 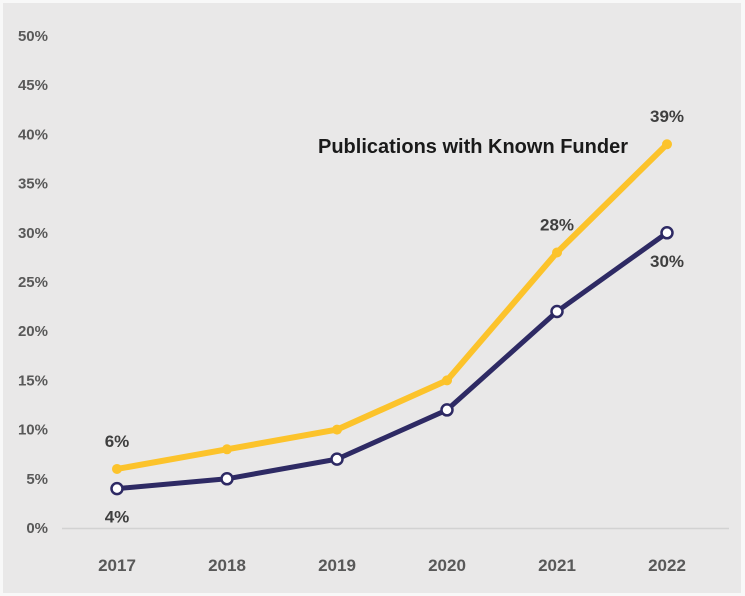 What do you see at coordinates (337, 565) in the screenshot?
I see `x-axis-tick-label: 2019` at bounding box center [337, 565].